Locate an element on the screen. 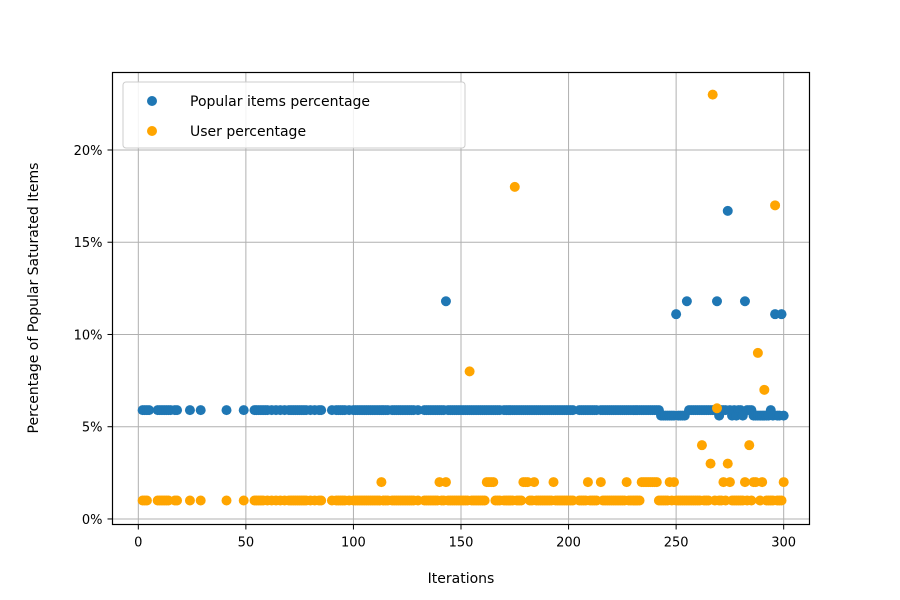  x-tick-label: 100 is located at coordinates (353, 543).